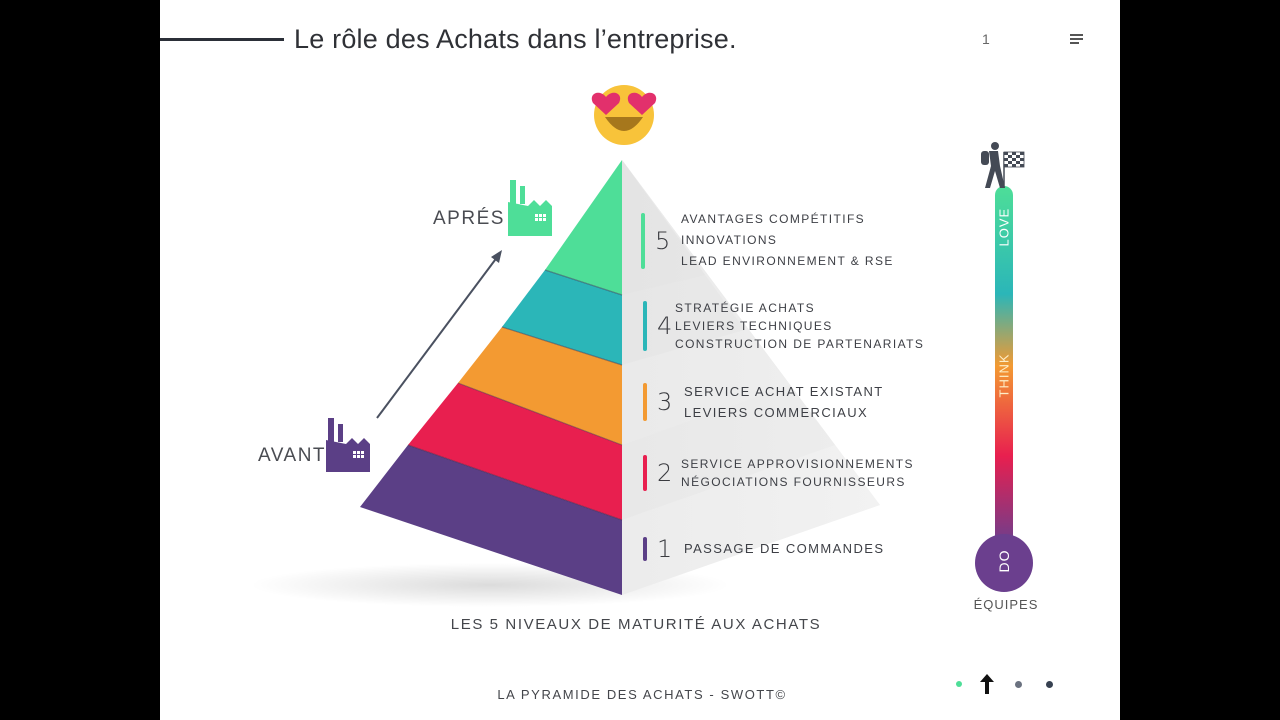 The width and height of the screenshot is (1280, 720). Describe the element at coordinates (469, 218) in the screenshot. I see `after-label: APRÉS` at that location.